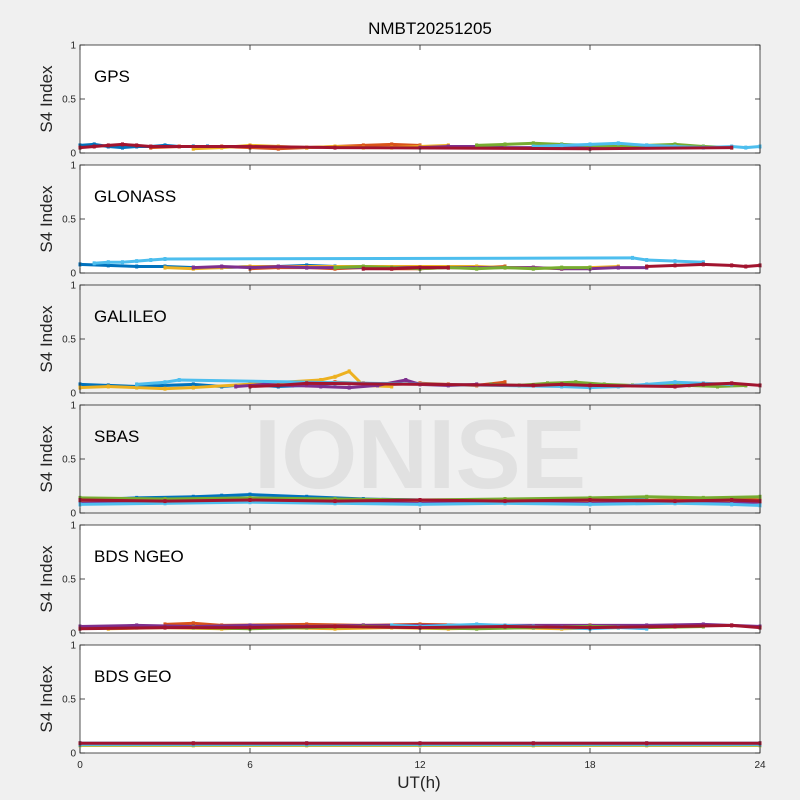 This screenshot has height=800, width=800. What do you see at coordinates (135, 196) in the screenshot?
I see `panel-label: GLONASS` at bounding box center [135, 196].